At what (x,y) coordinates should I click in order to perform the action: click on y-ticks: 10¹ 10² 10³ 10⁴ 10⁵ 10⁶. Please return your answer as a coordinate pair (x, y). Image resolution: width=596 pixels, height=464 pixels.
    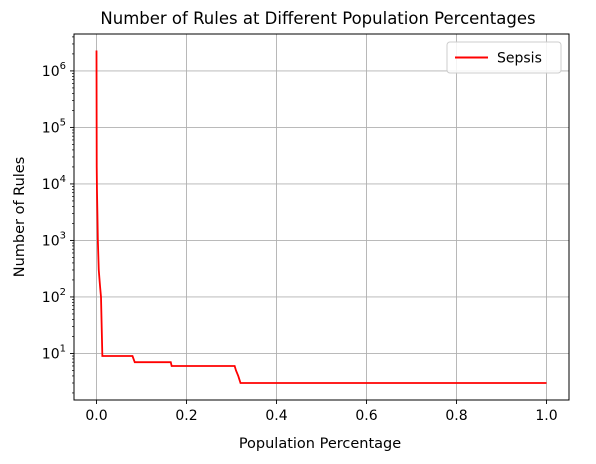
    Looking at the image, I should click on (58, 215).